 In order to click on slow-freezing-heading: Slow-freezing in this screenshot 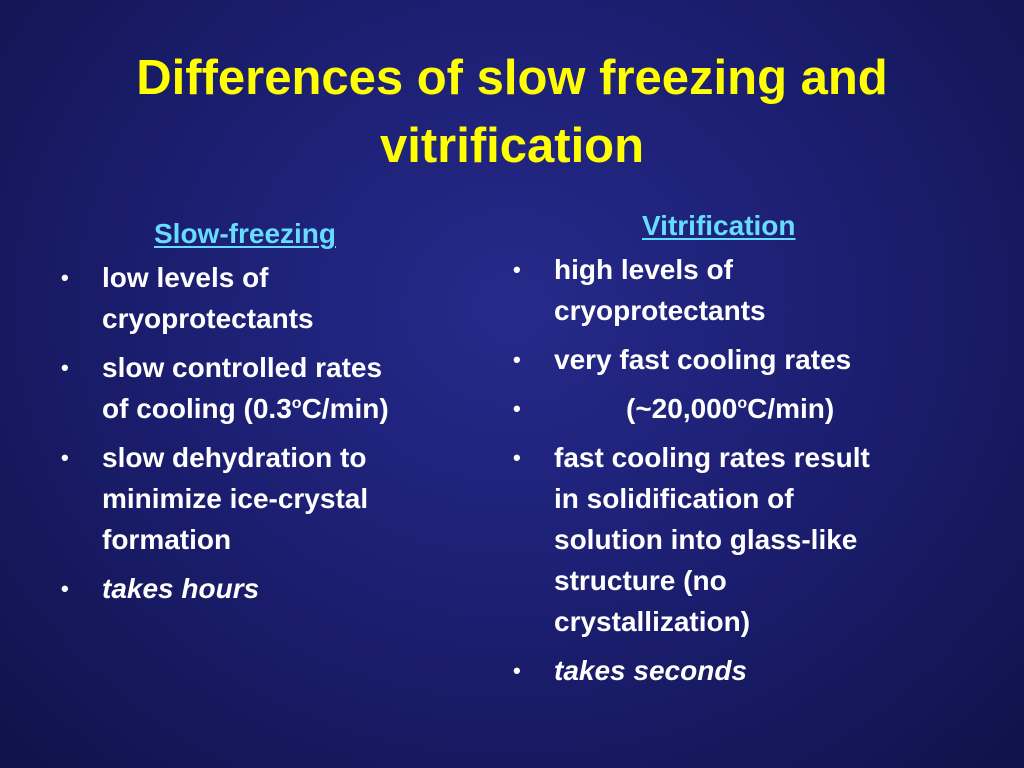, I will do `click(245, 233)`.